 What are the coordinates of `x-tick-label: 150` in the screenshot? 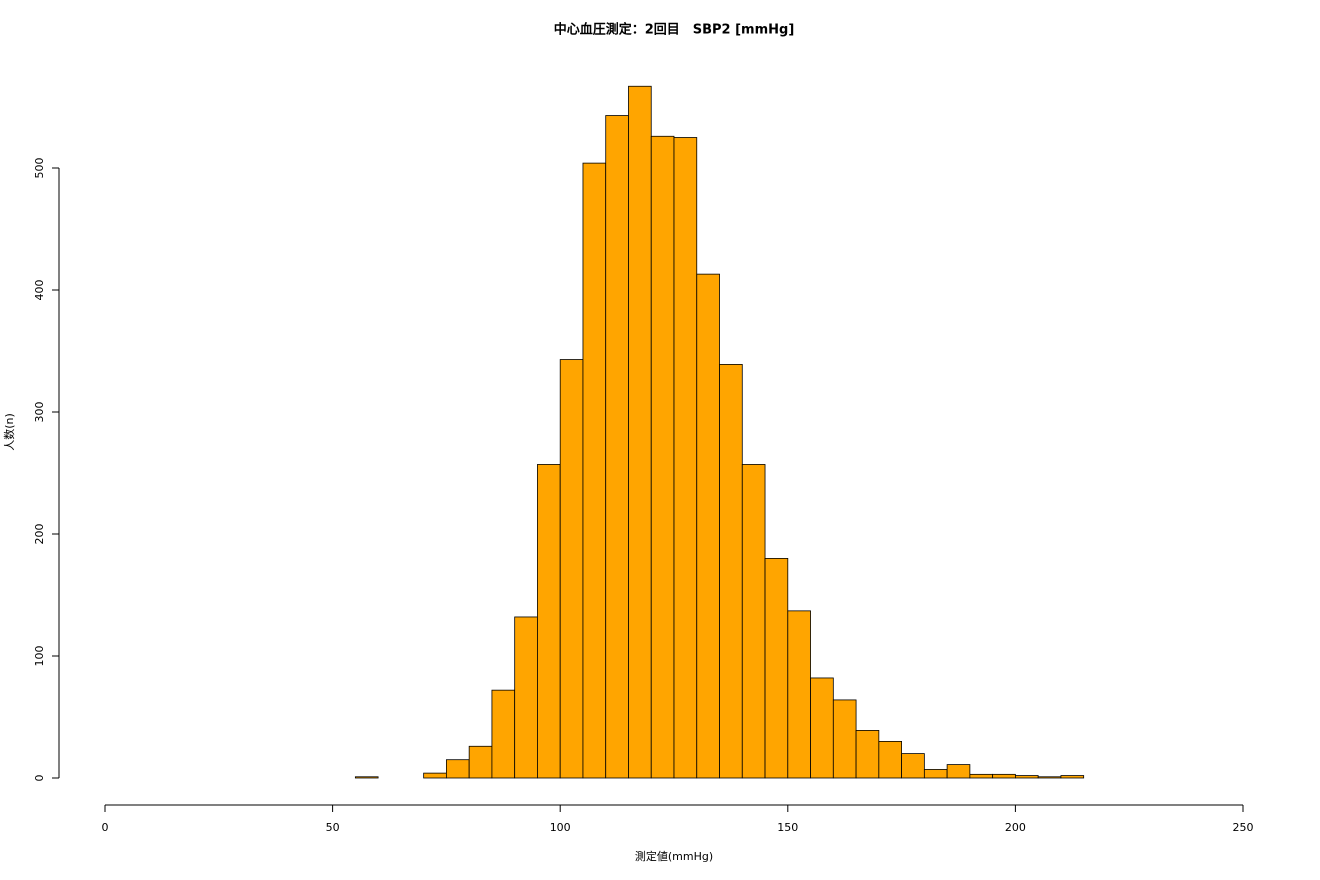 It's located at (787, 827).